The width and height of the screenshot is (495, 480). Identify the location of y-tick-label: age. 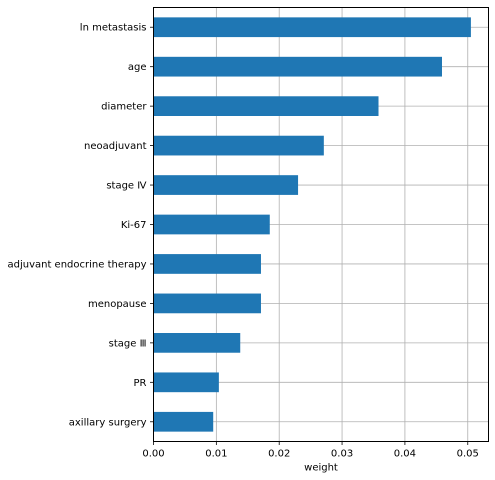
(137, 67).